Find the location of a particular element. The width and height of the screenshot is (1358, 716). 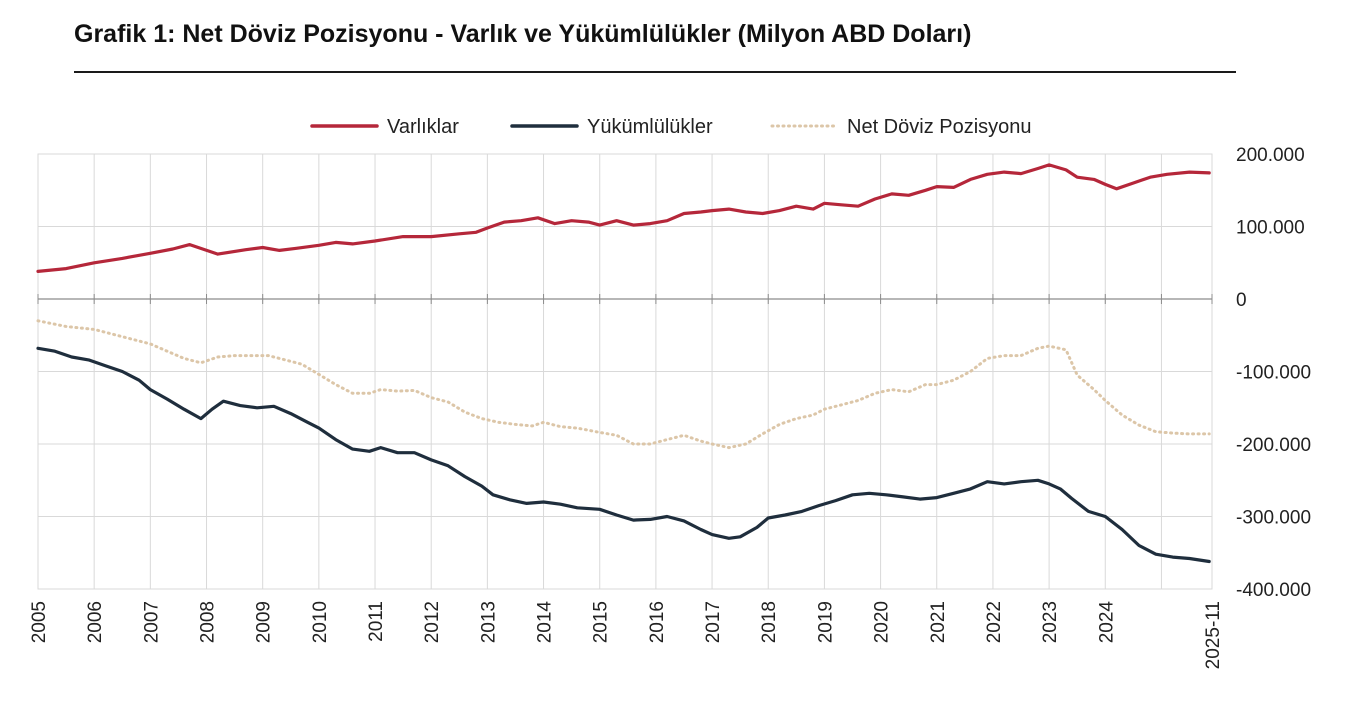

x-tick-label: 2019 is located at coordinates (825, 622).